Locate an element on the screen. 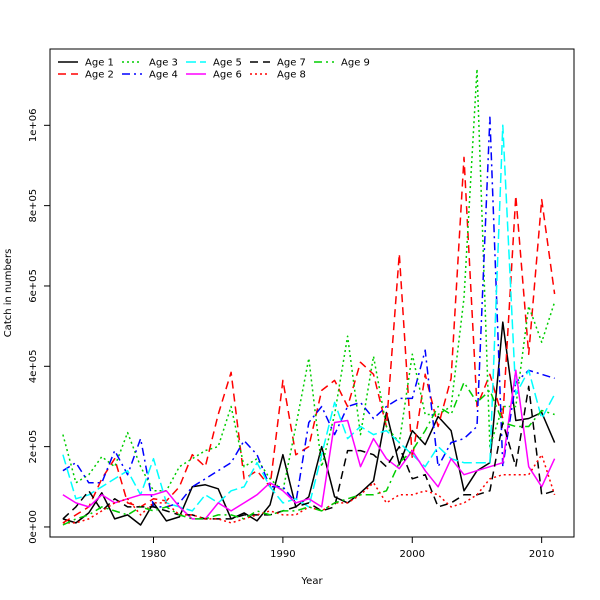 The height and width of the screenshot is (600, 600). x-tick-label: 1980 is located at coordinates (153, 554).